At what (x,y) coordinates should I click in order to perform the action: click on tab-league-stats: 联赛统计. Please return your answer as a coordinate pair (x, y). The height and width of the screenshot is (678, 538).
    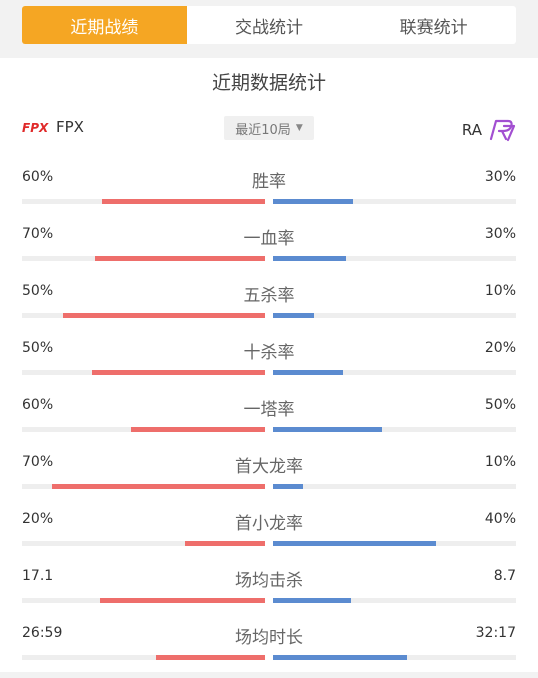
    Looking at the image, I should click on (433, 27).